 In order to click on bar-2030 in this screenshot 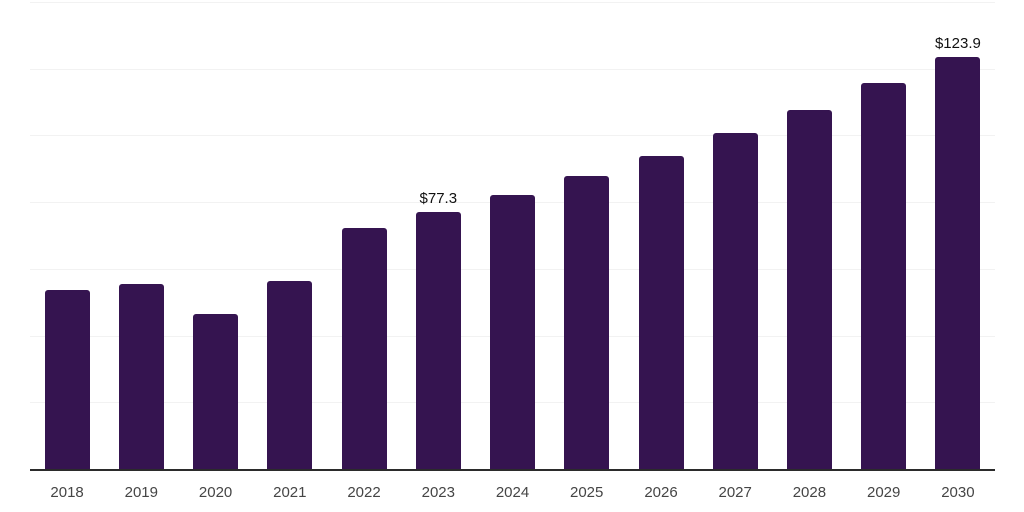, I will do `click(958, 263)`.